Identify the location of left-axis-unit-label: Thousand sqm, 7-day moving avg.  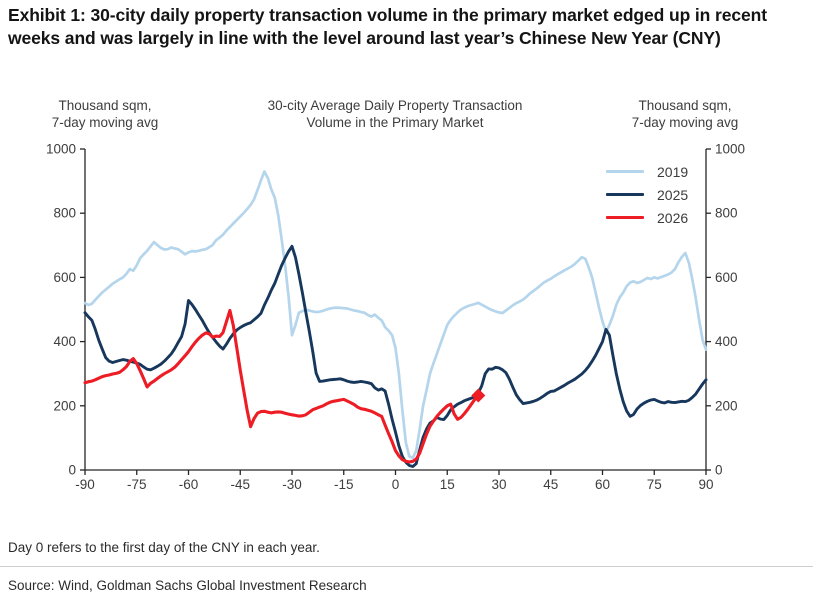
(105, 114).